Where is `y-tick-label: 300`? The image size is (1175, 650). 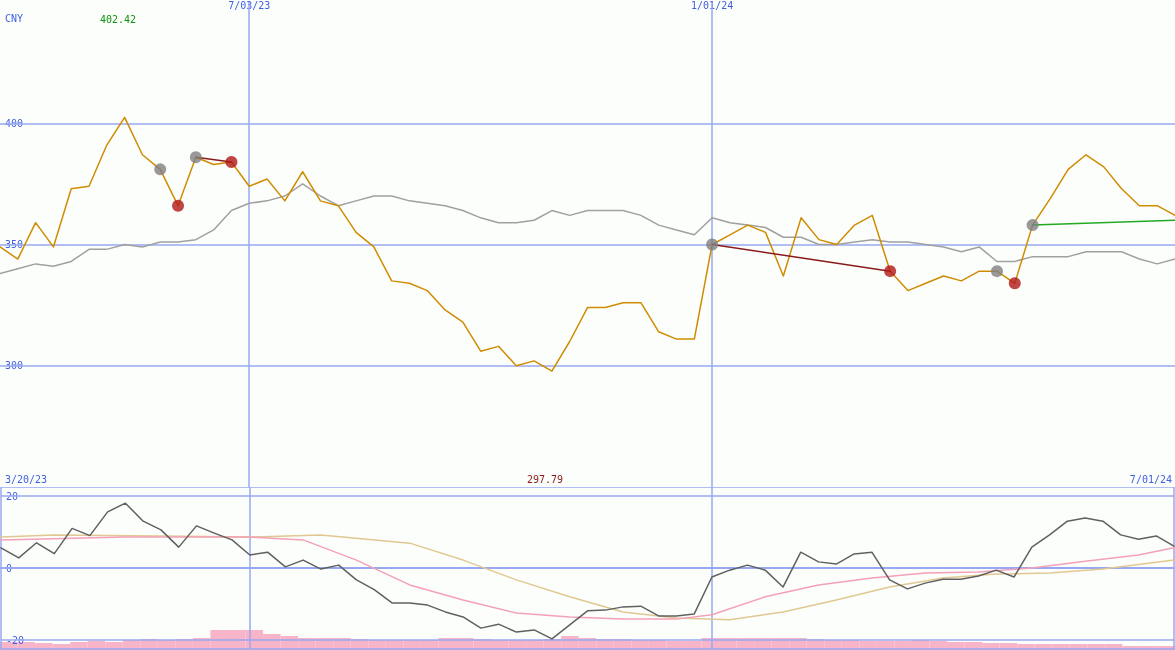
y-tick-label: 300 is located at coordinates (14, 366).